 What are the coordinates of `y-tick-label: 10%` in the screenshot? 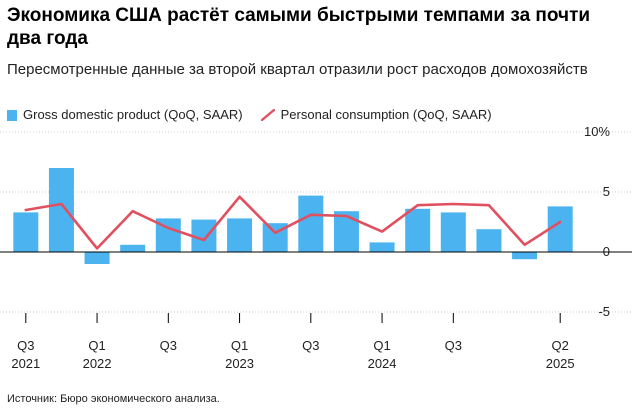 It's located at (597, 131).